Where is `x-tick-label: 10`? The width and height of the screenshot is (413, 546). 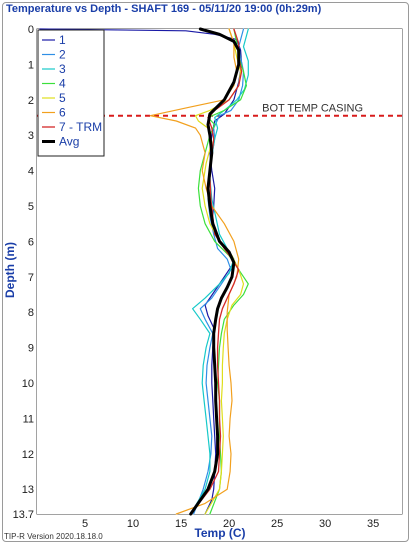 x-tick-label: 10 is located at coordinates (133, 524).